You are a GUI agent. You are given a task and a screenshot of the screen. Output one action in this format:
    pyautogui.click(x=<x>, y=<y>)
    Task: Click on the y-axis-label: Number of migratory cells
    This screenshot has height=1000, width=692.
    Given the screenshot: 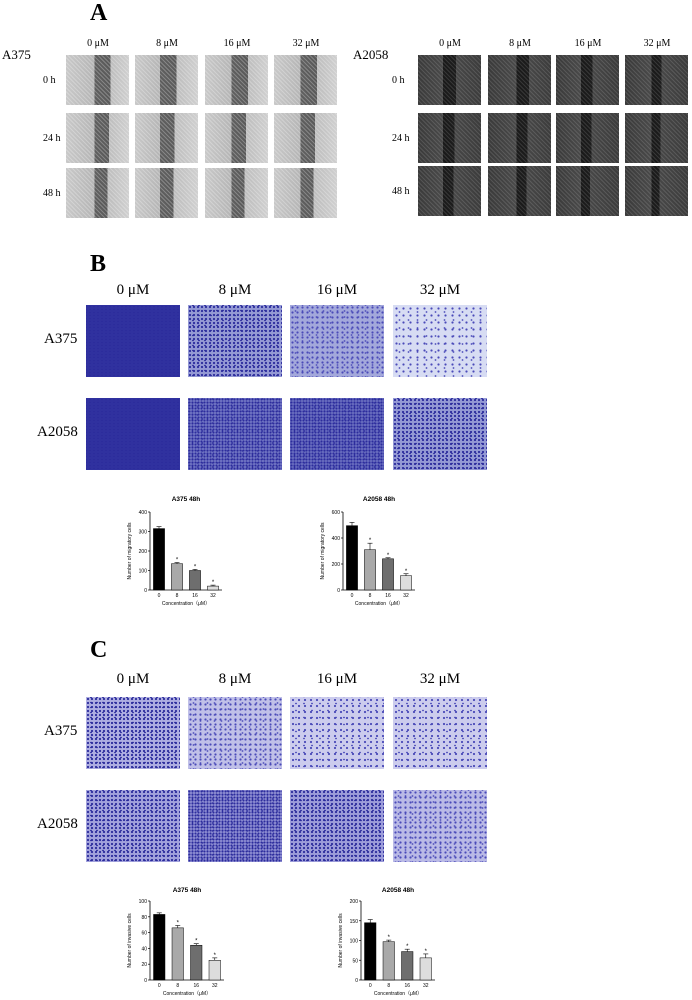 What is the action you would take?
    pyautogui.click(x=323, y=550)
    